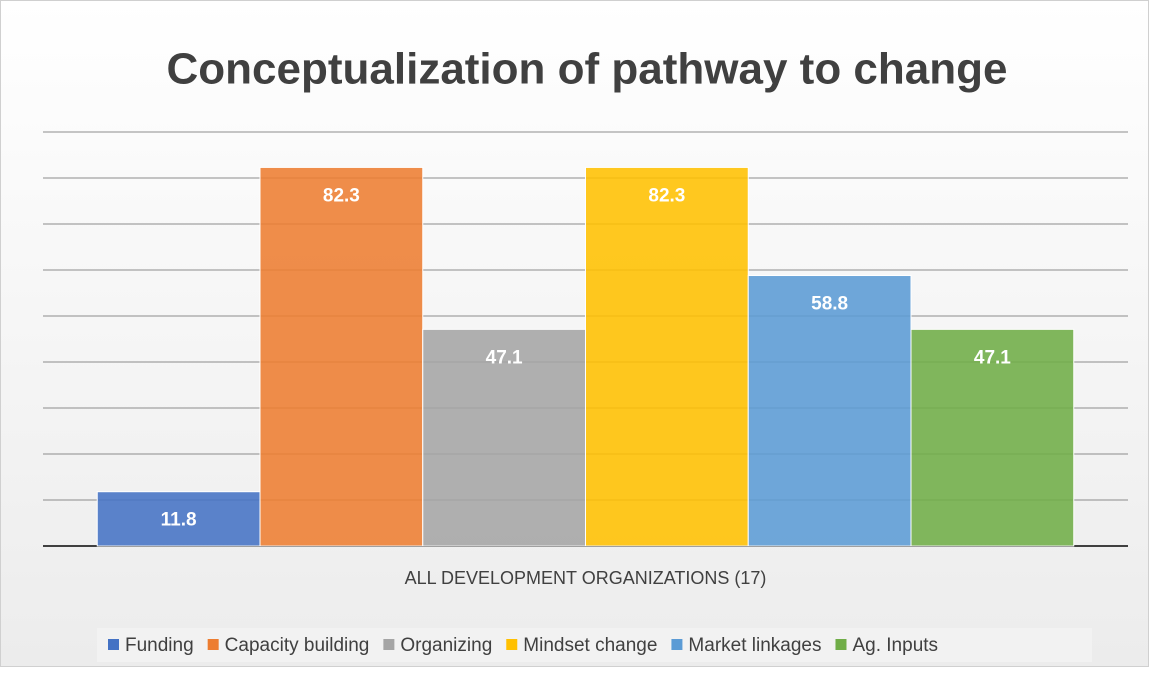 The height and width of the screenshot is (673, 1155). I want to click on legend-label: Capacity building, so click(297, 645).